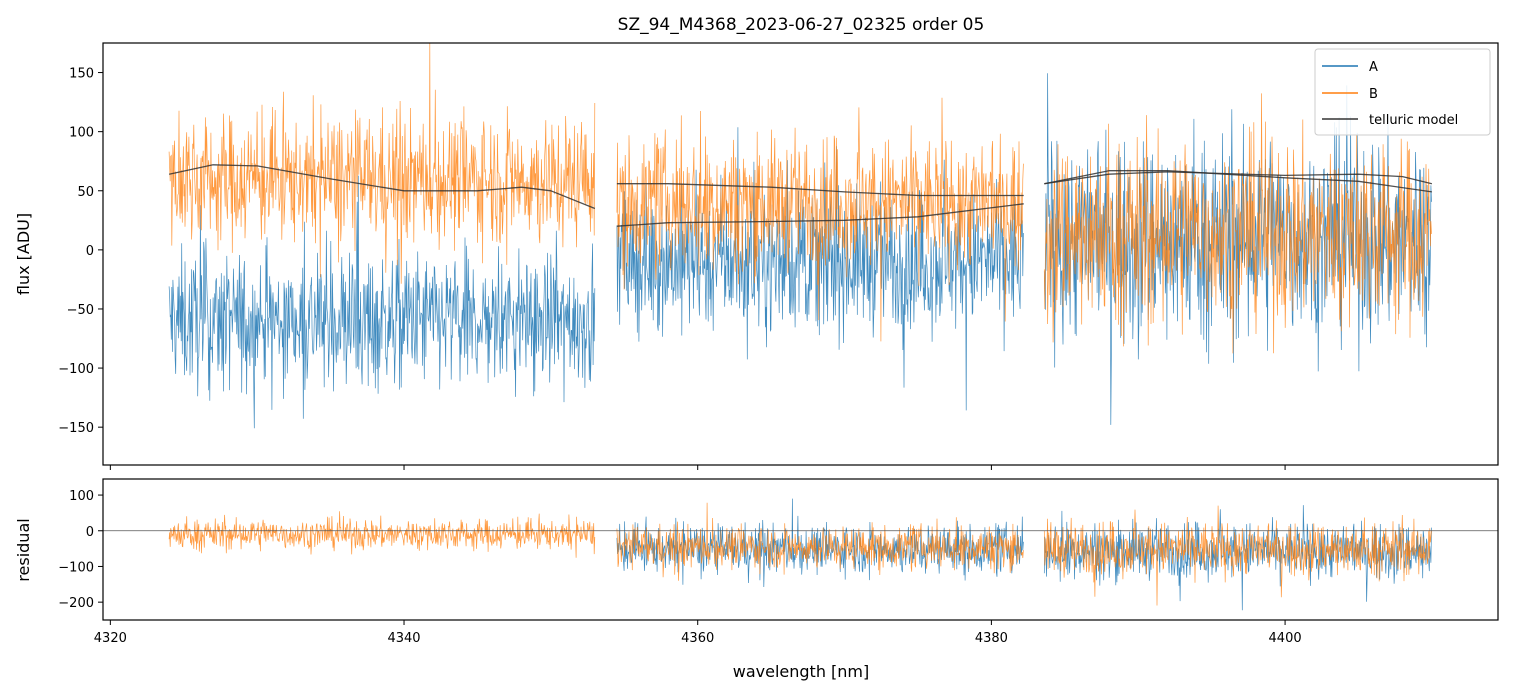 The image size is (1513, 696). I want to click on flux-y-tick-label: −100, so click(76, 369).